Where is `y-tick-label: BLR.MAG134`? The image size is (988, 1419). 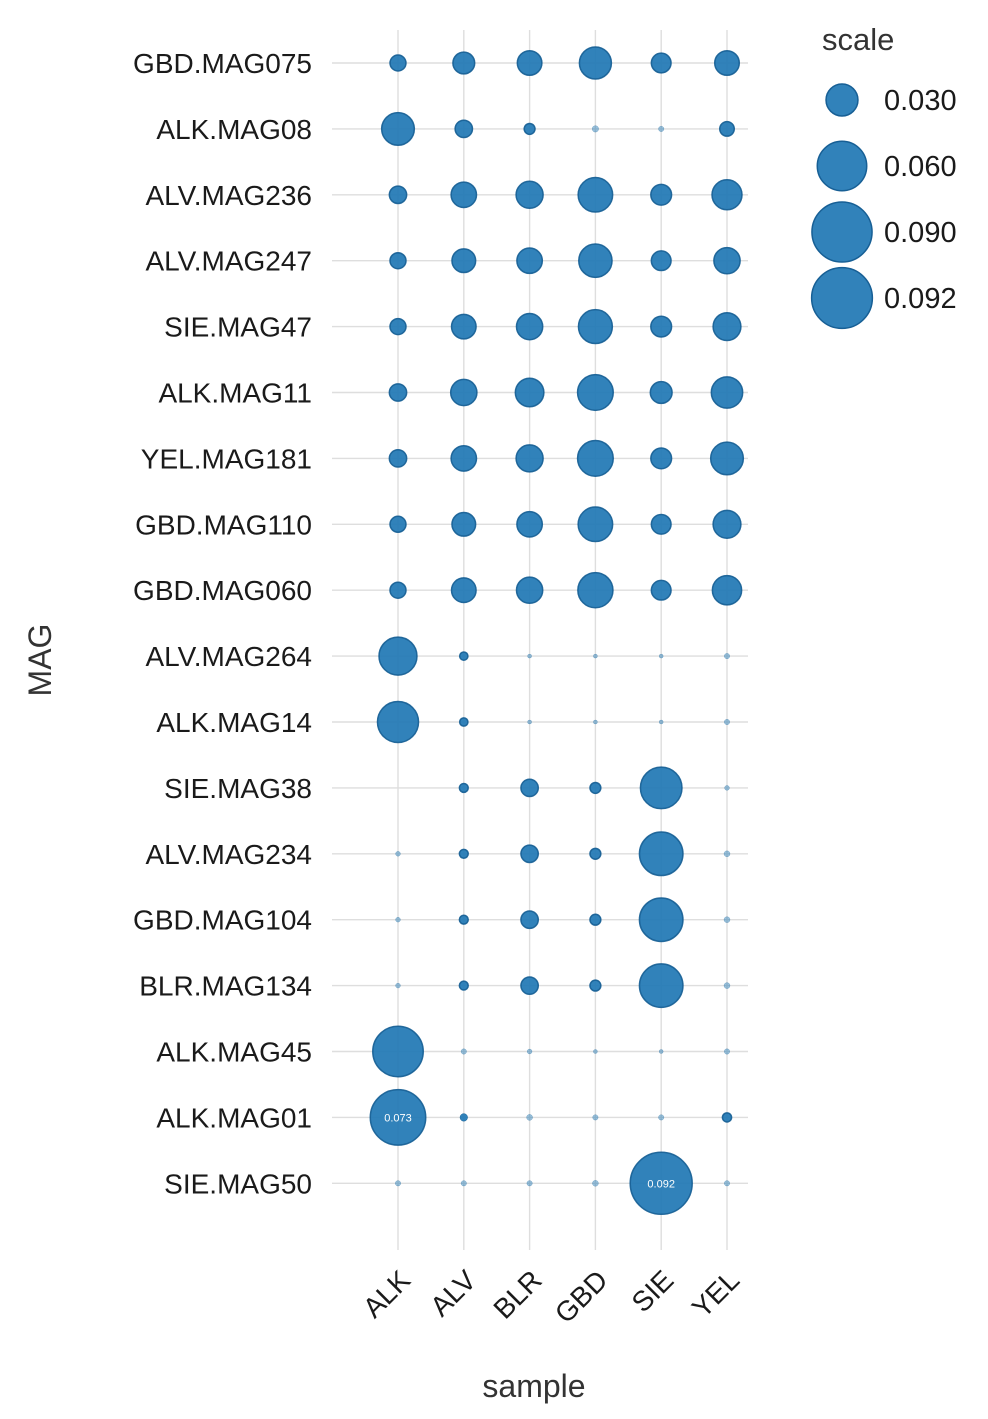 y-tick-label: BLR.MAG134 is located at coordinates (225, 986).